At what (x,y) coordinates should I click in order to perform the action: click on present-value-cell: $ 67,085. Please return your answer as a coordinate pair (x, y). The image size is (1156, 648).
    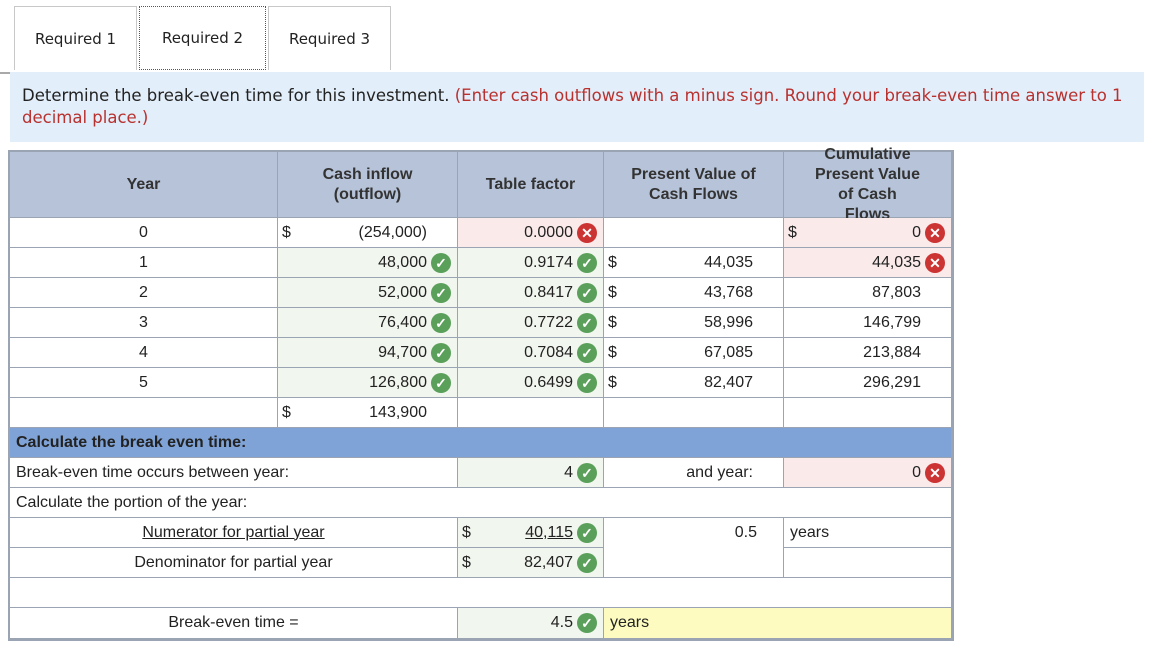
    Looking at the image, I should click on (694, 353).